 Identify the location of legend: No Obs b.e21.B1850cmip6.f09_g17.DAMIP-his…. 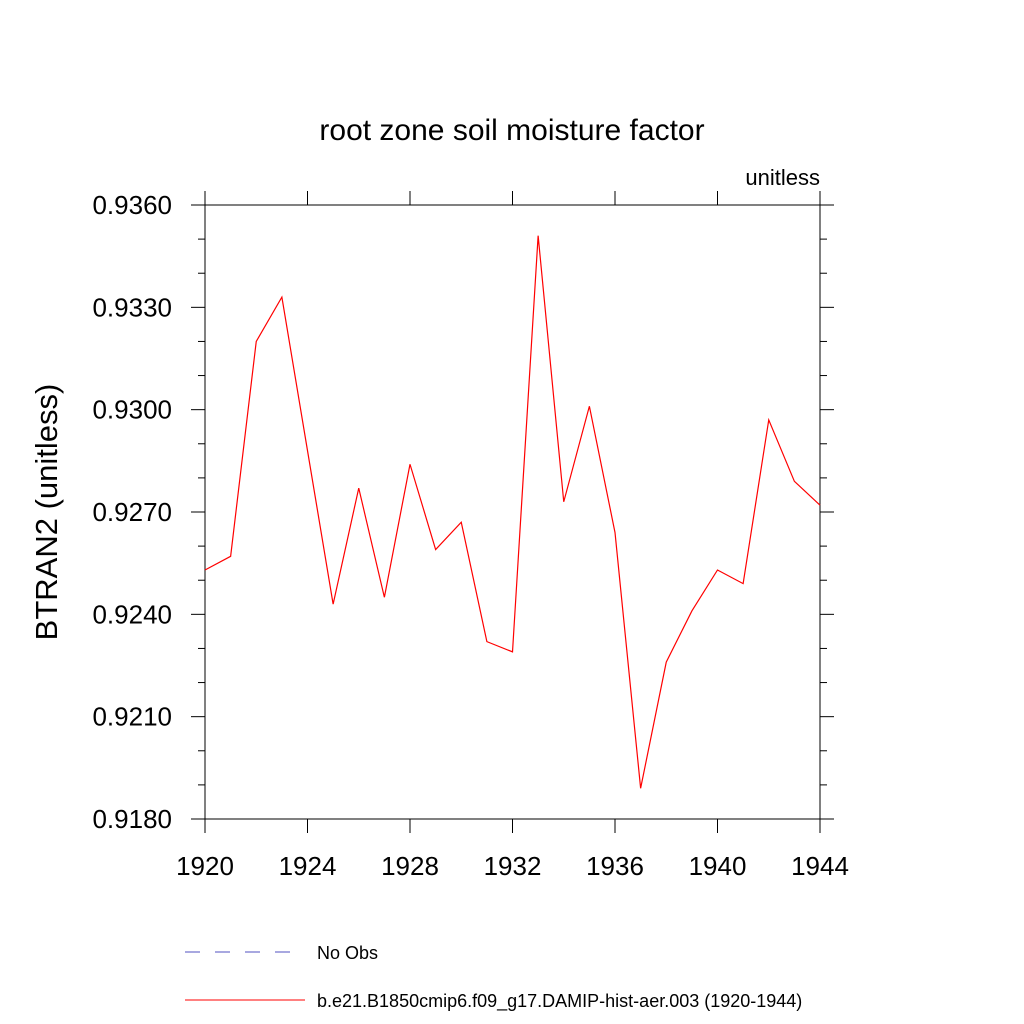
(493, 977).